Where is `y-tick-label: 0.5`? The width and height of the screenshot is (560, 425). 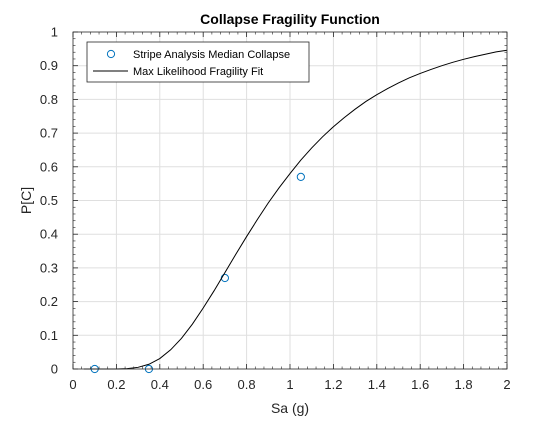
y-tick-label: 0.5 is located at coordinates (49, 200).